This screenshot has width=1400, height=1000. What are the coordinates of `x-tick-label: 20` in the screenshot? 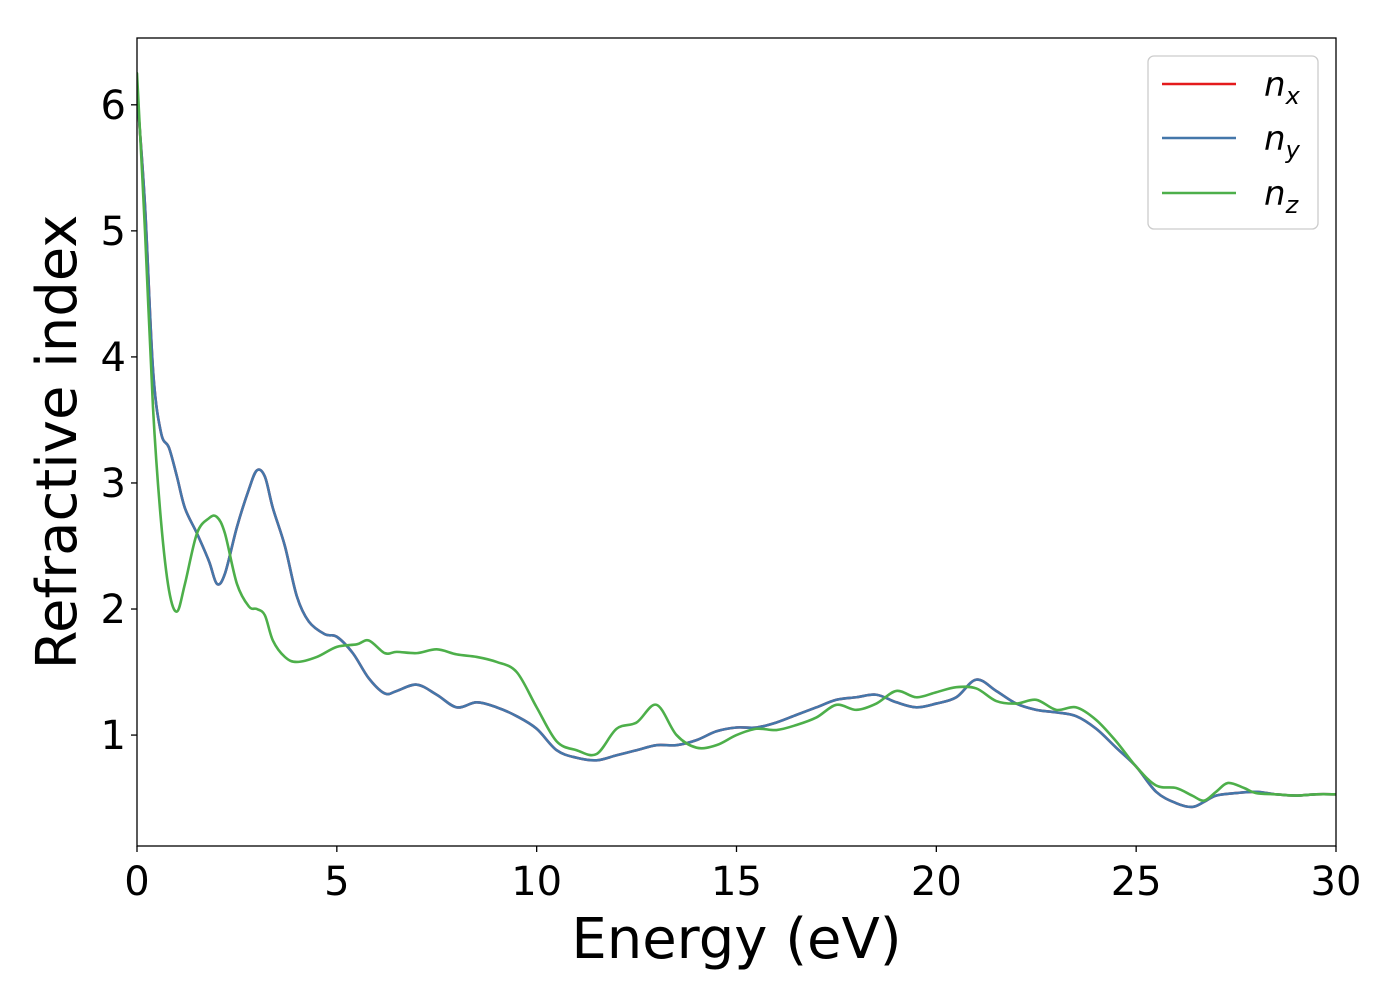 It's located at (936, 882).